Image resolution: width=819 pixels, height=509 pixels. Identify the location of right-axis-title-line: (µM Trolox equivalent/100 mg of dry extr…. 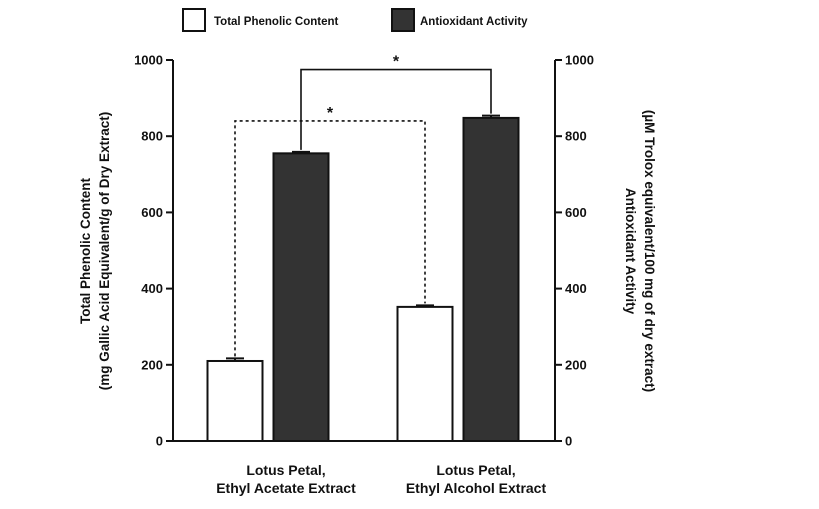
(649, 251).